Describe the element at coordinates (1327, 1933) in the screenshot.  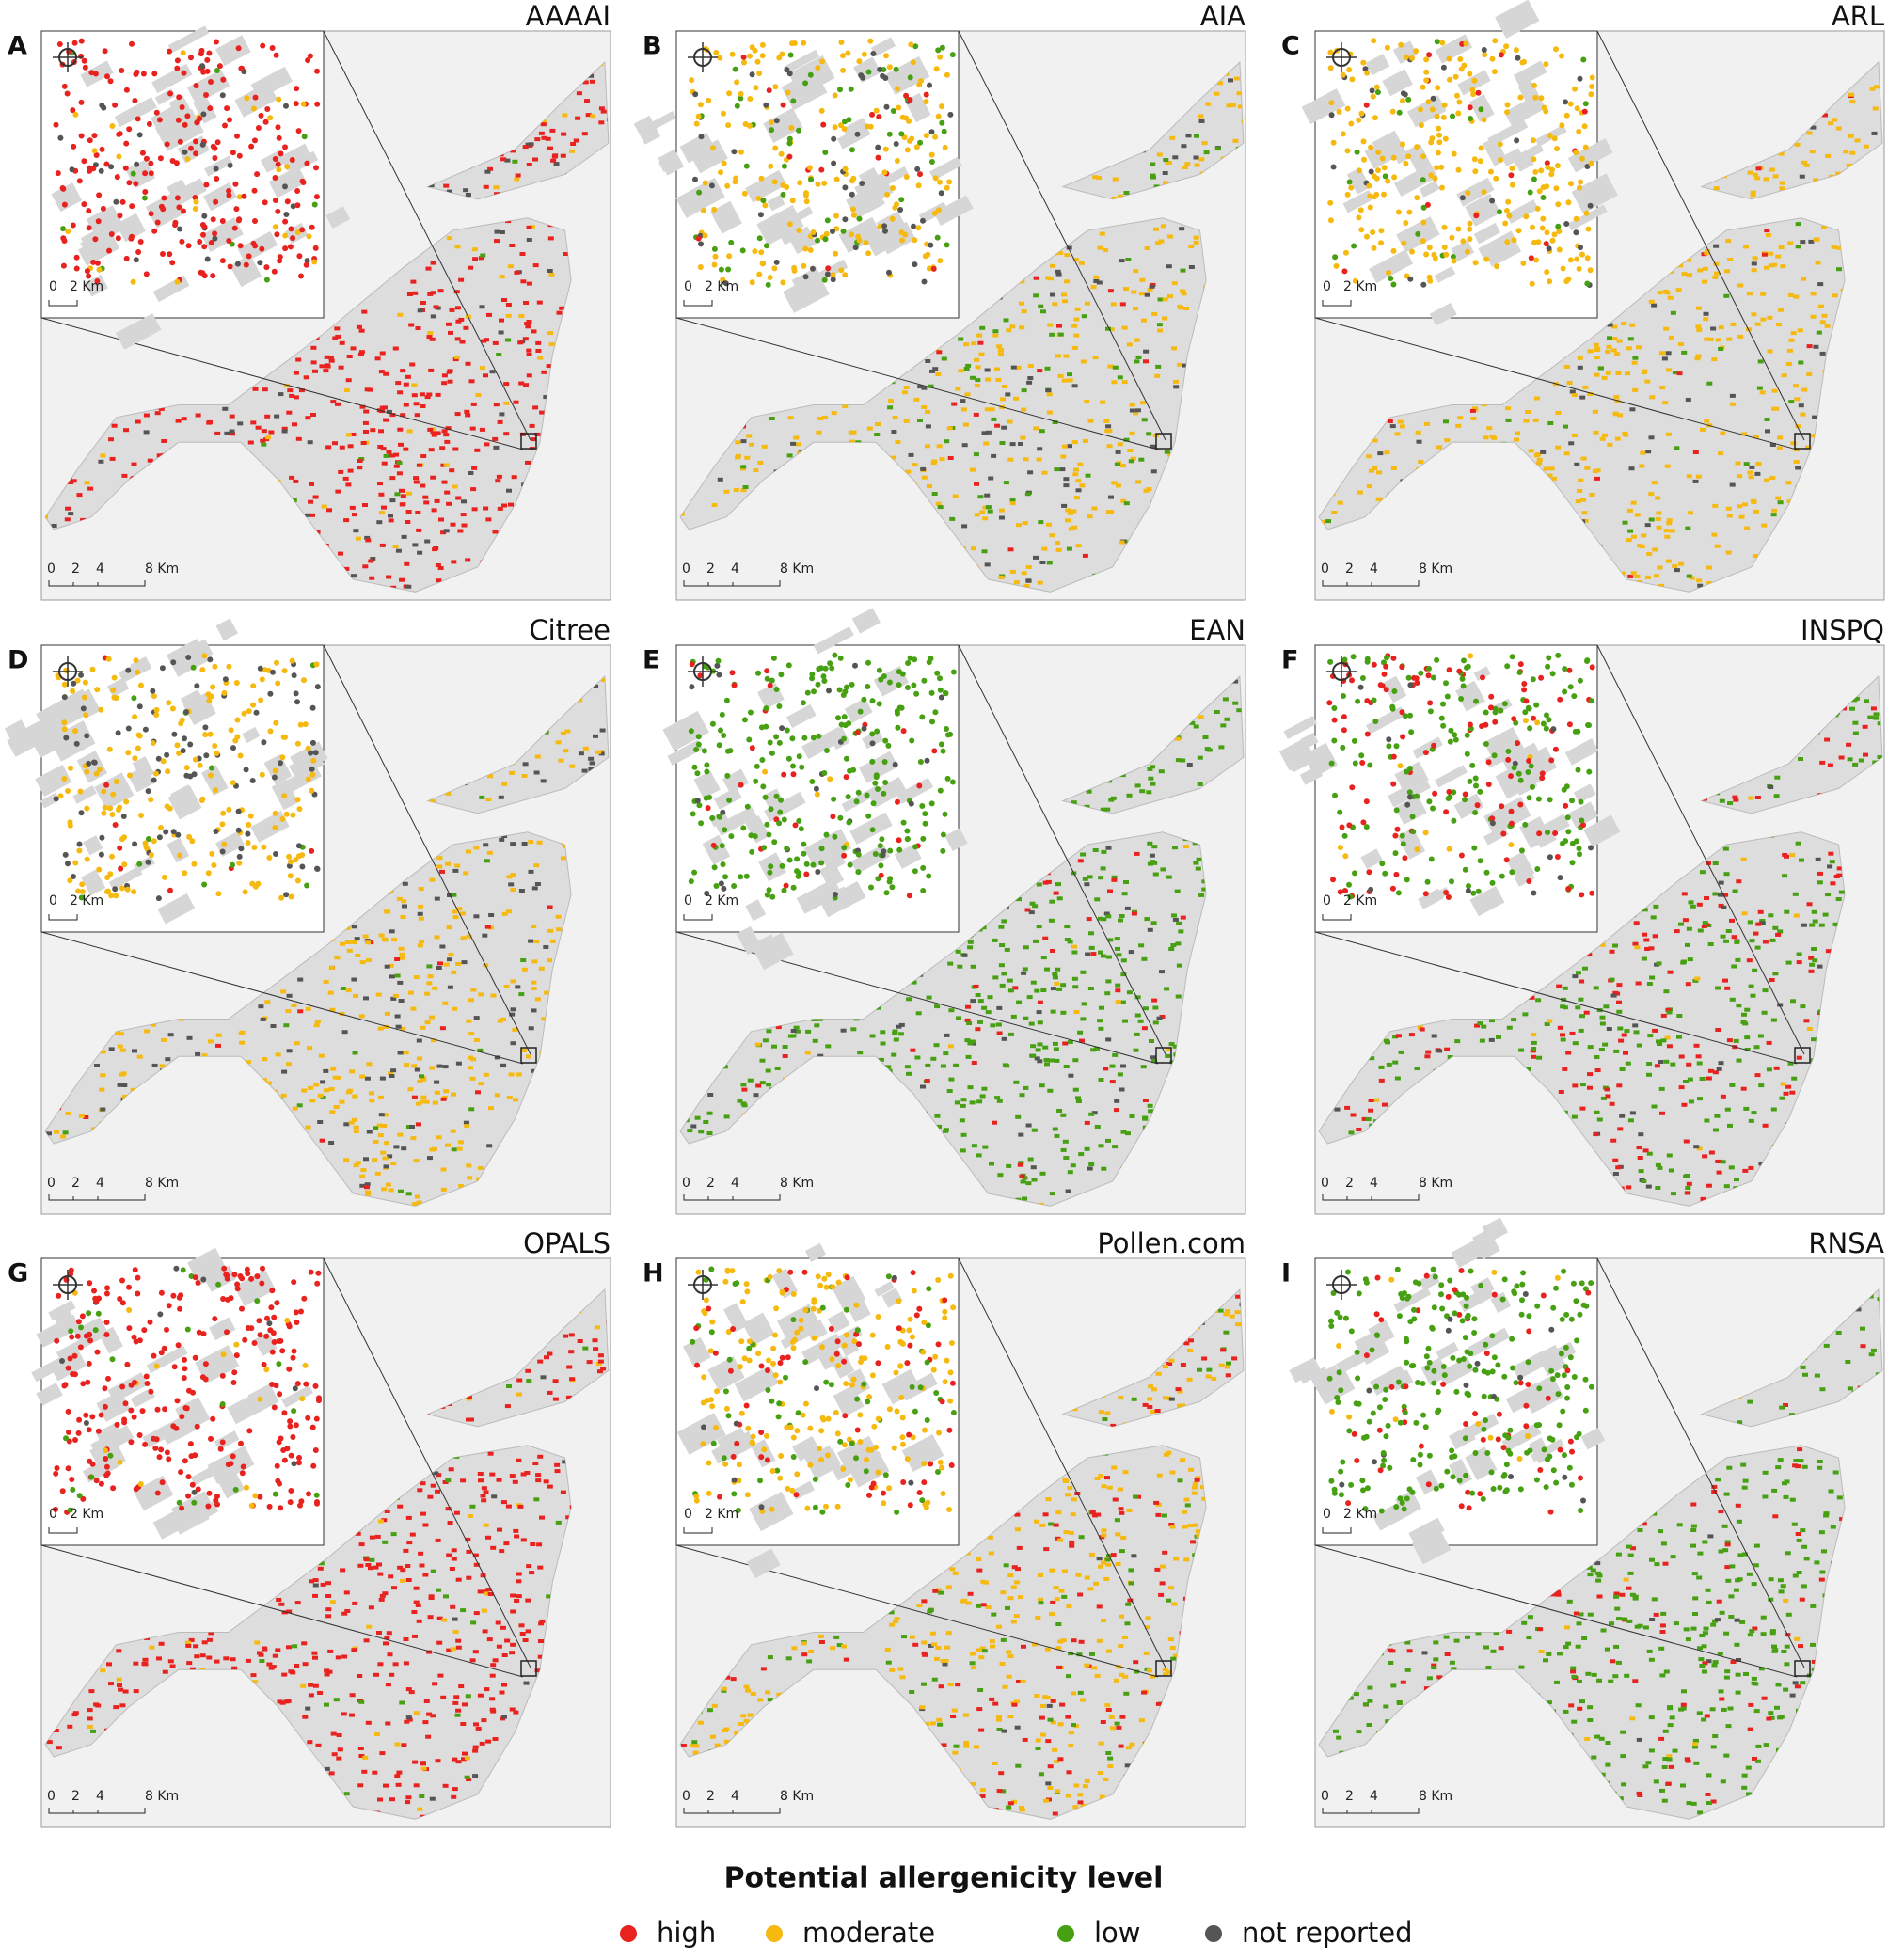
I see `legend-label: not reported` at that location.